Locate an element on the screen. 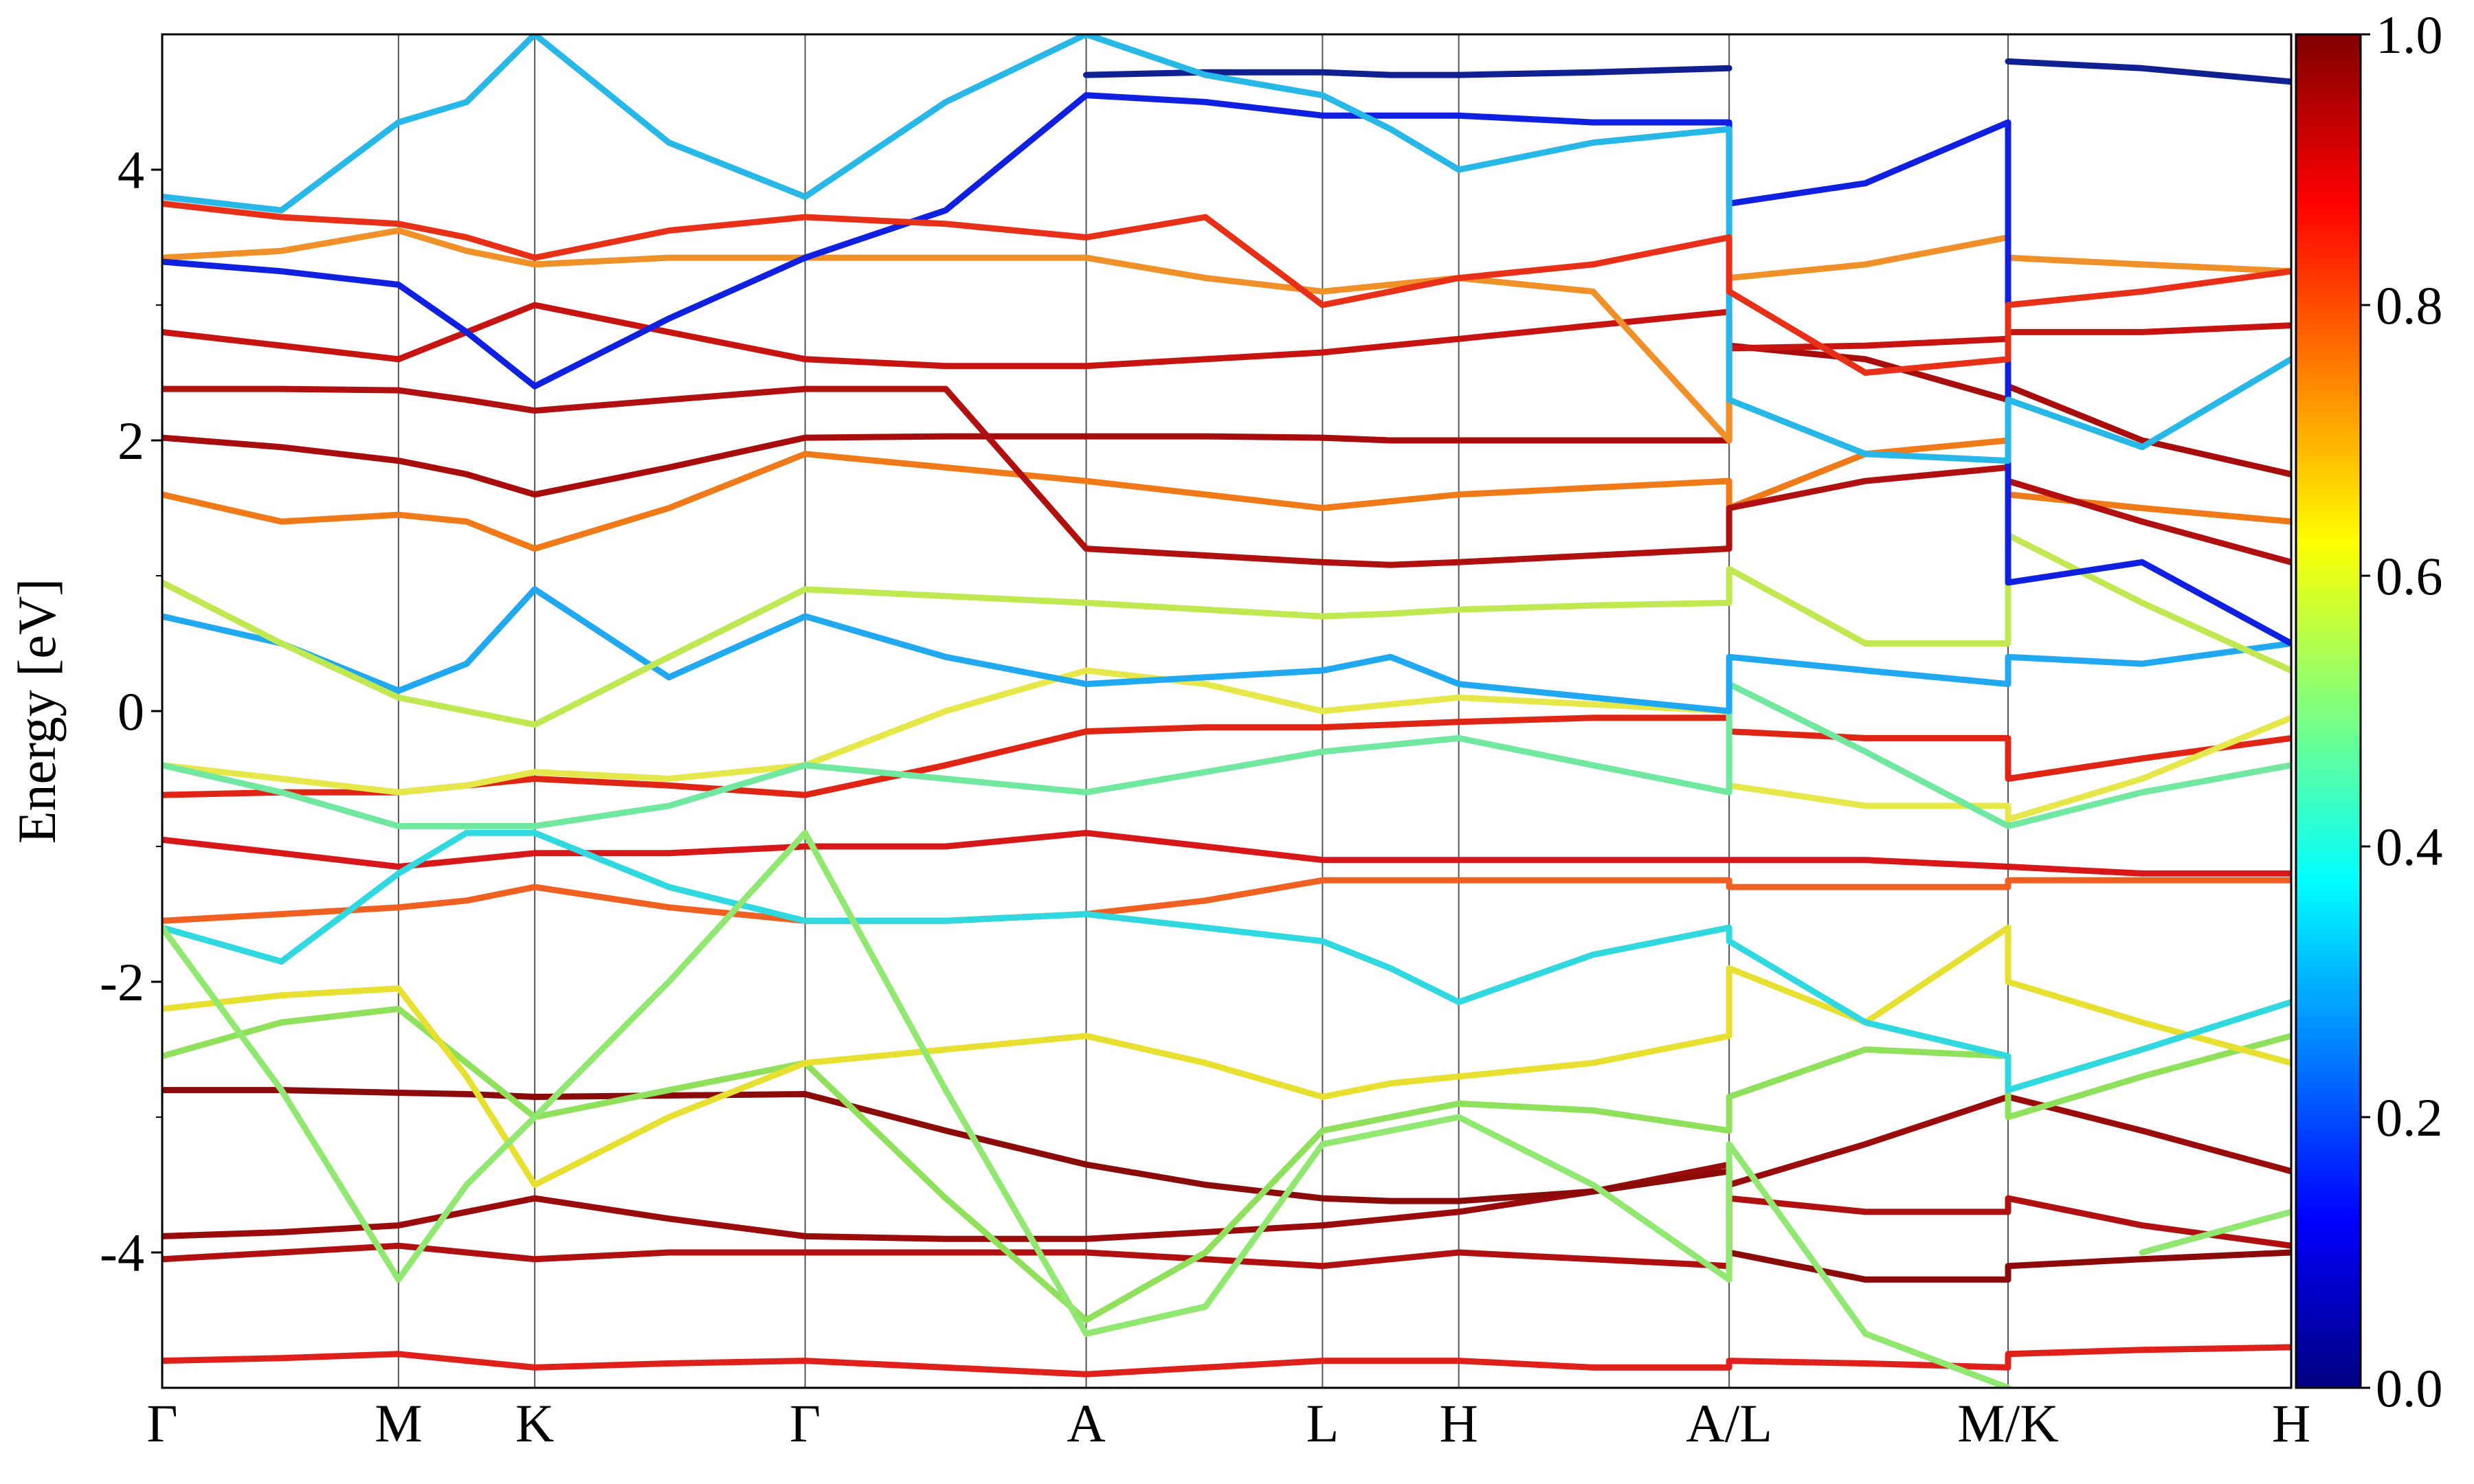 This screenshot has width=2474, height=1484. colorbar-tick-label: 0.6 is located at coordinates (2409, 576).